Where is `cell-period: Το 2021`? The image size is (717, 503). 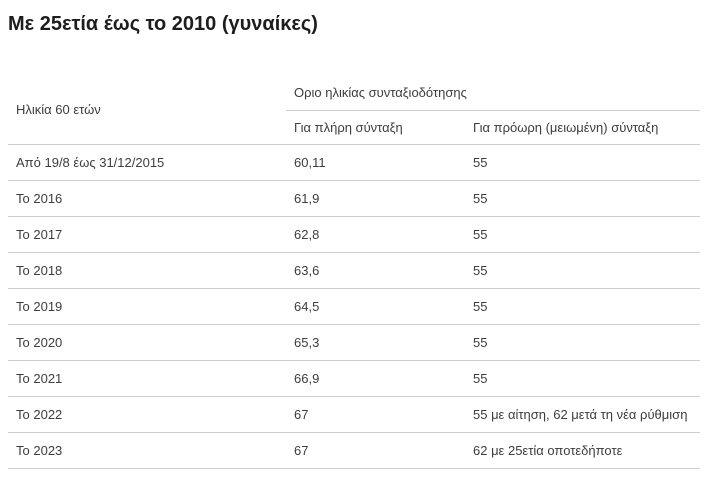
cell-period: Το 2021 is located at coordinates (147, 378).